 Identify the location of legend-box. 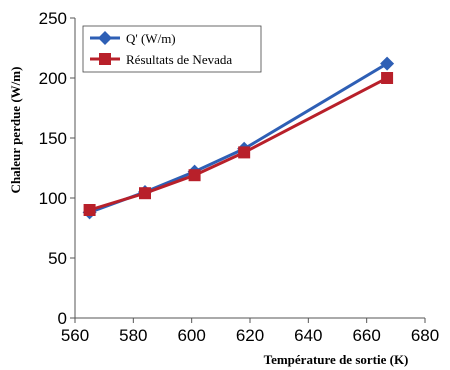
(172, 49).